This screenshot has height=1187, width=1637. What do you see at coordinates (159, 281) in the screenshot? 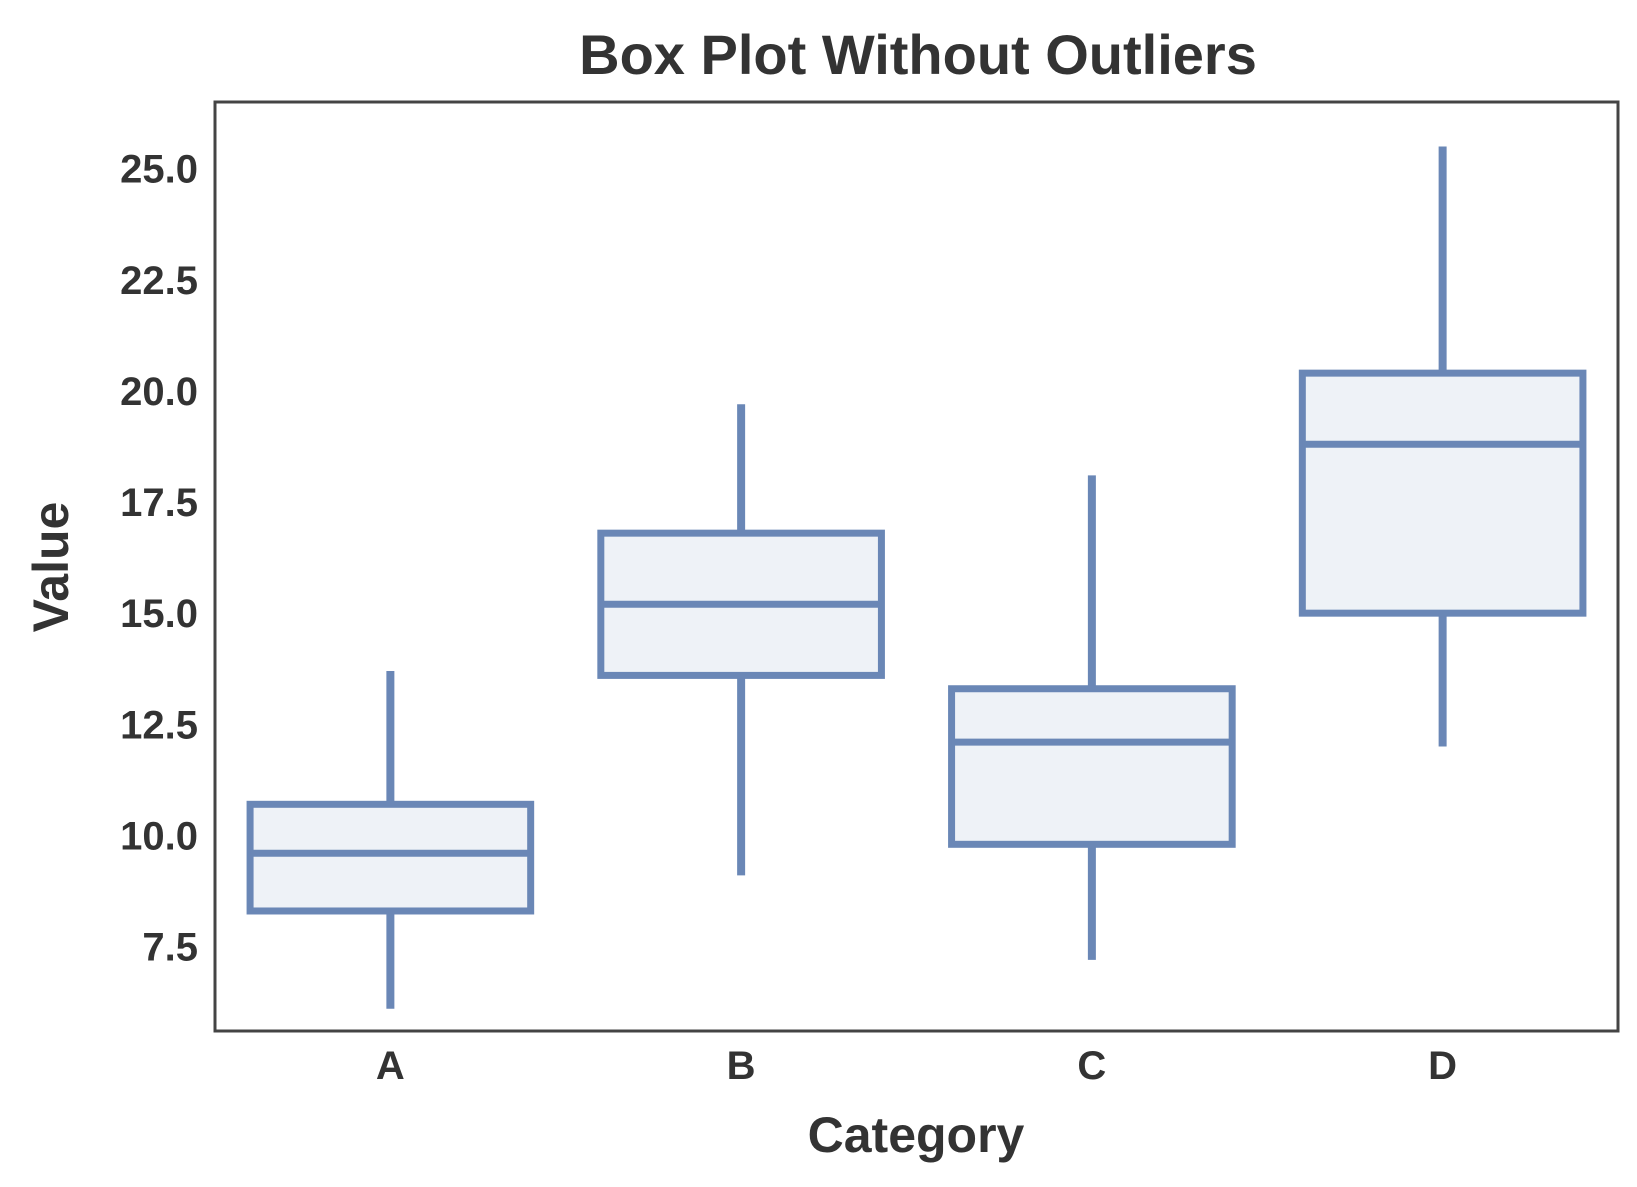
I see `y-tick-label: 22.5` at bounding box center [159, 281].